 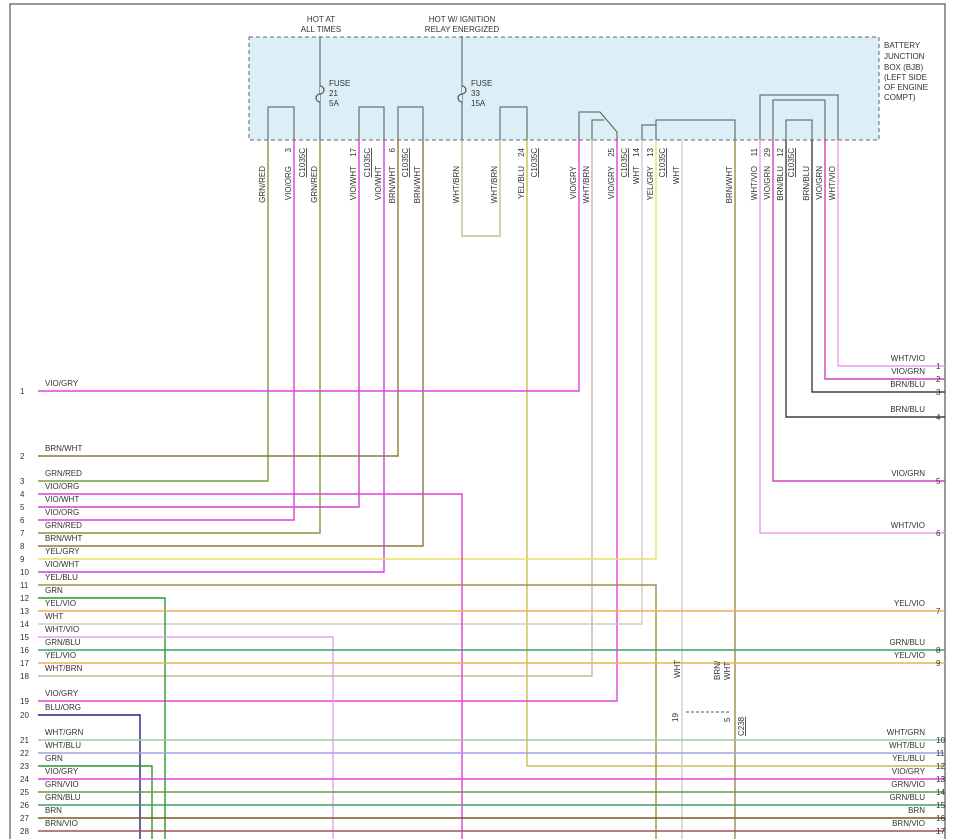 I want to click on wire-label: YEL/GRY, so click(x=650, y=182).